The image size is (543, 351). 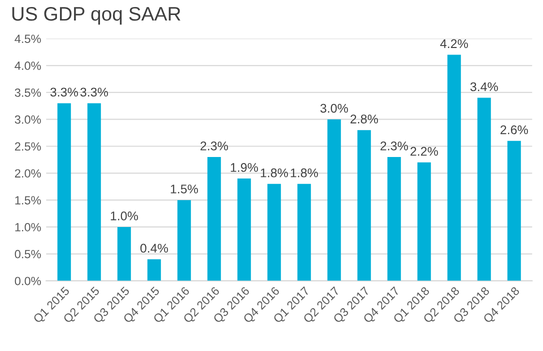 What do you see at coordinates (96, 15) in the screenshot?
I see `chart-title: US GDP qoq SAAR` at bounding box center [96, 15].